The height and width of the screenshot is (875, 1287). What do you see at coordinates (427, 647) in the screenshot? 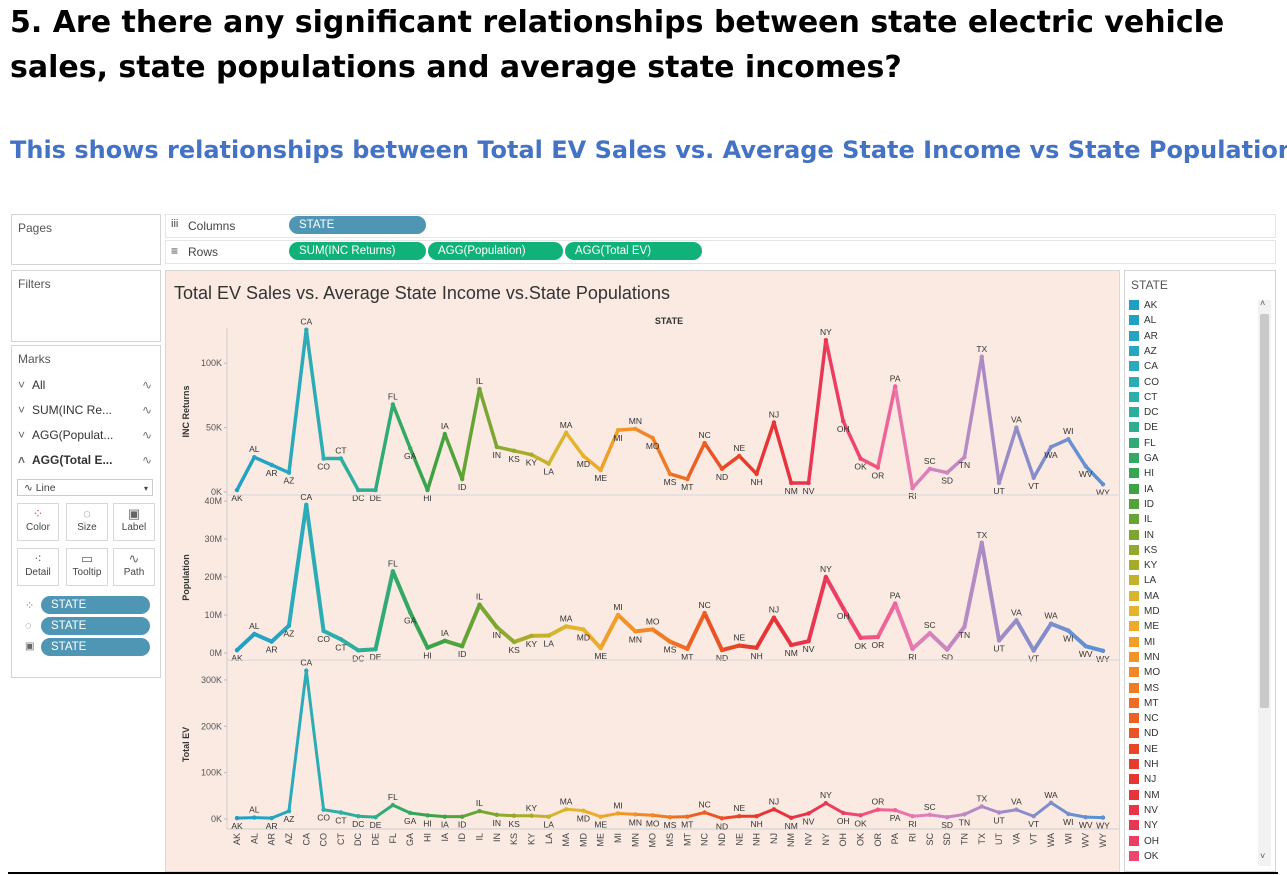
I see `data-point-hi` at bounding box center [427, 647].